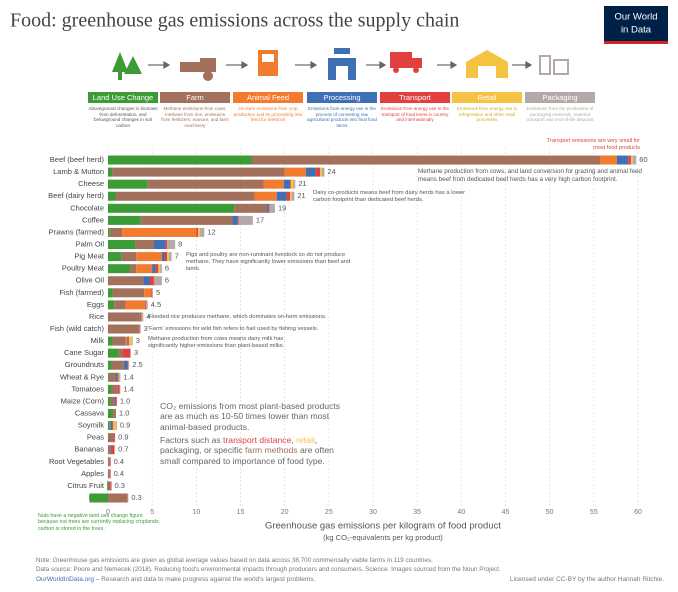  Describe the element at coordinates (119, 473) in the screenshot. I see `total-label: 0.4` at that location.